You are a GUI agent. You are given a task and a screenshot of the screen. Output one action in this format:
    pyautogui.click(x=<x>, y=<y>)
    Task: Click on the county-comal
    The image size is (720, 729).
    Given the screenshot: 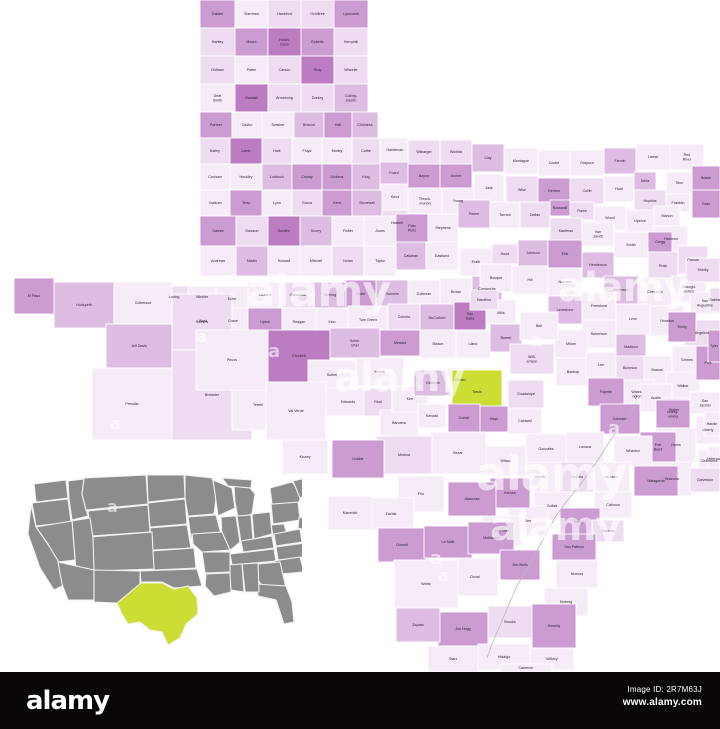 What is the action you would take?
    pyautogui.click(x=464, y=418)
    